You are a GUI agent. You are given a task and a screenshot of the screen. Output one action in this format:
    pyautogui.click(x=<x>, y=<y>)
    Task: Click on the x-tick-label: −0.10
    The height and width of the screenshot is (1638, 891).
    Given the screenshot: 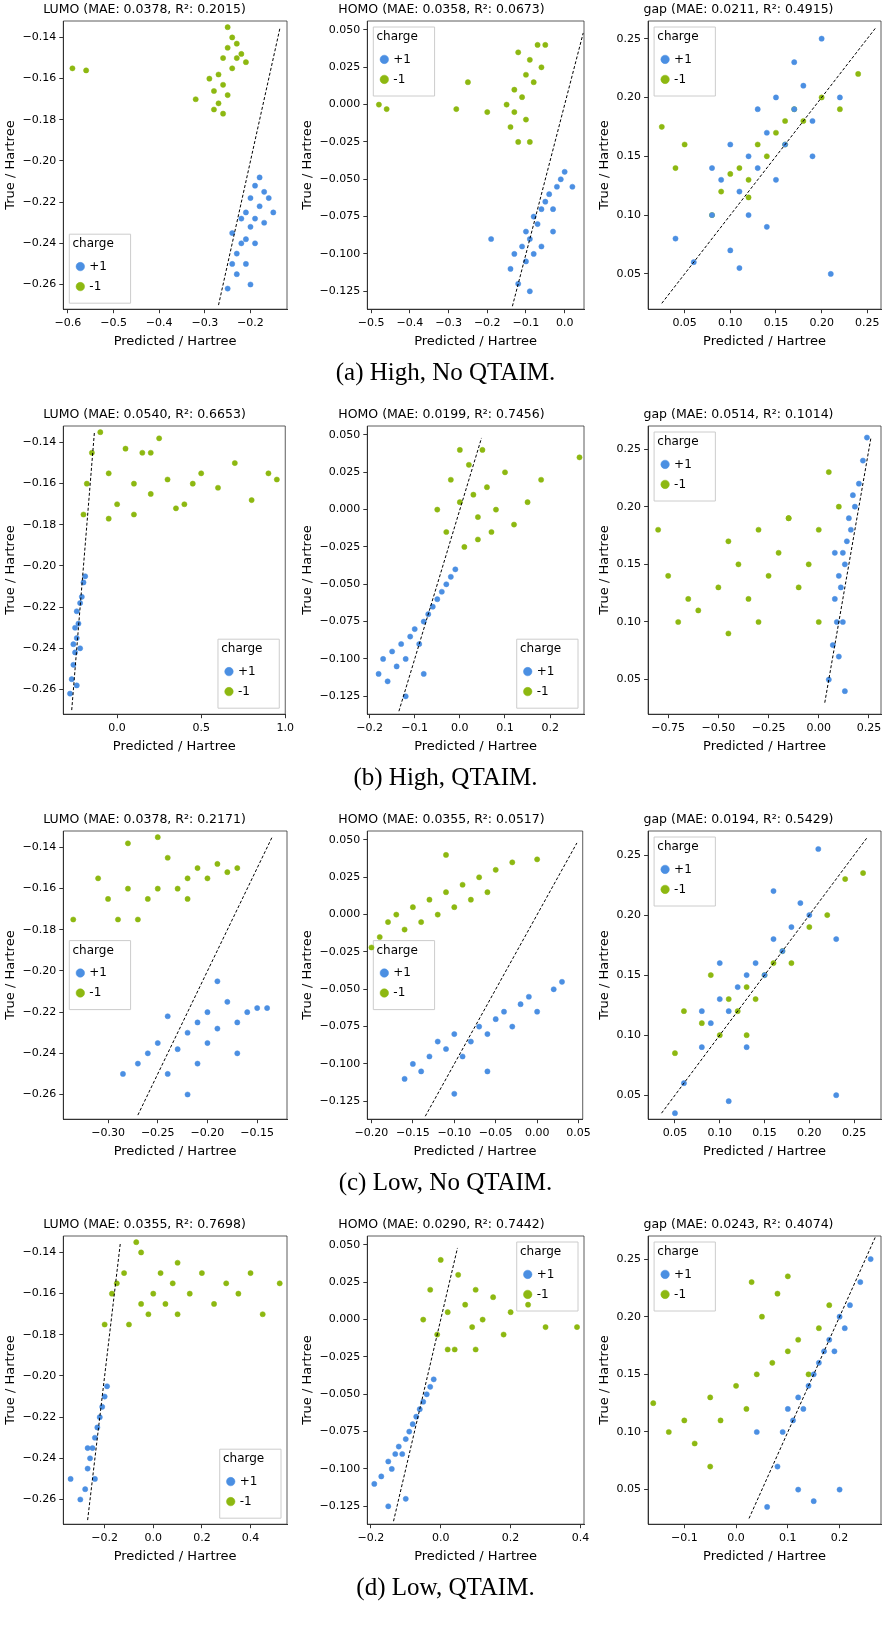 What is the action you would take?
    pyautogui.click(x=454, y=1132)
    